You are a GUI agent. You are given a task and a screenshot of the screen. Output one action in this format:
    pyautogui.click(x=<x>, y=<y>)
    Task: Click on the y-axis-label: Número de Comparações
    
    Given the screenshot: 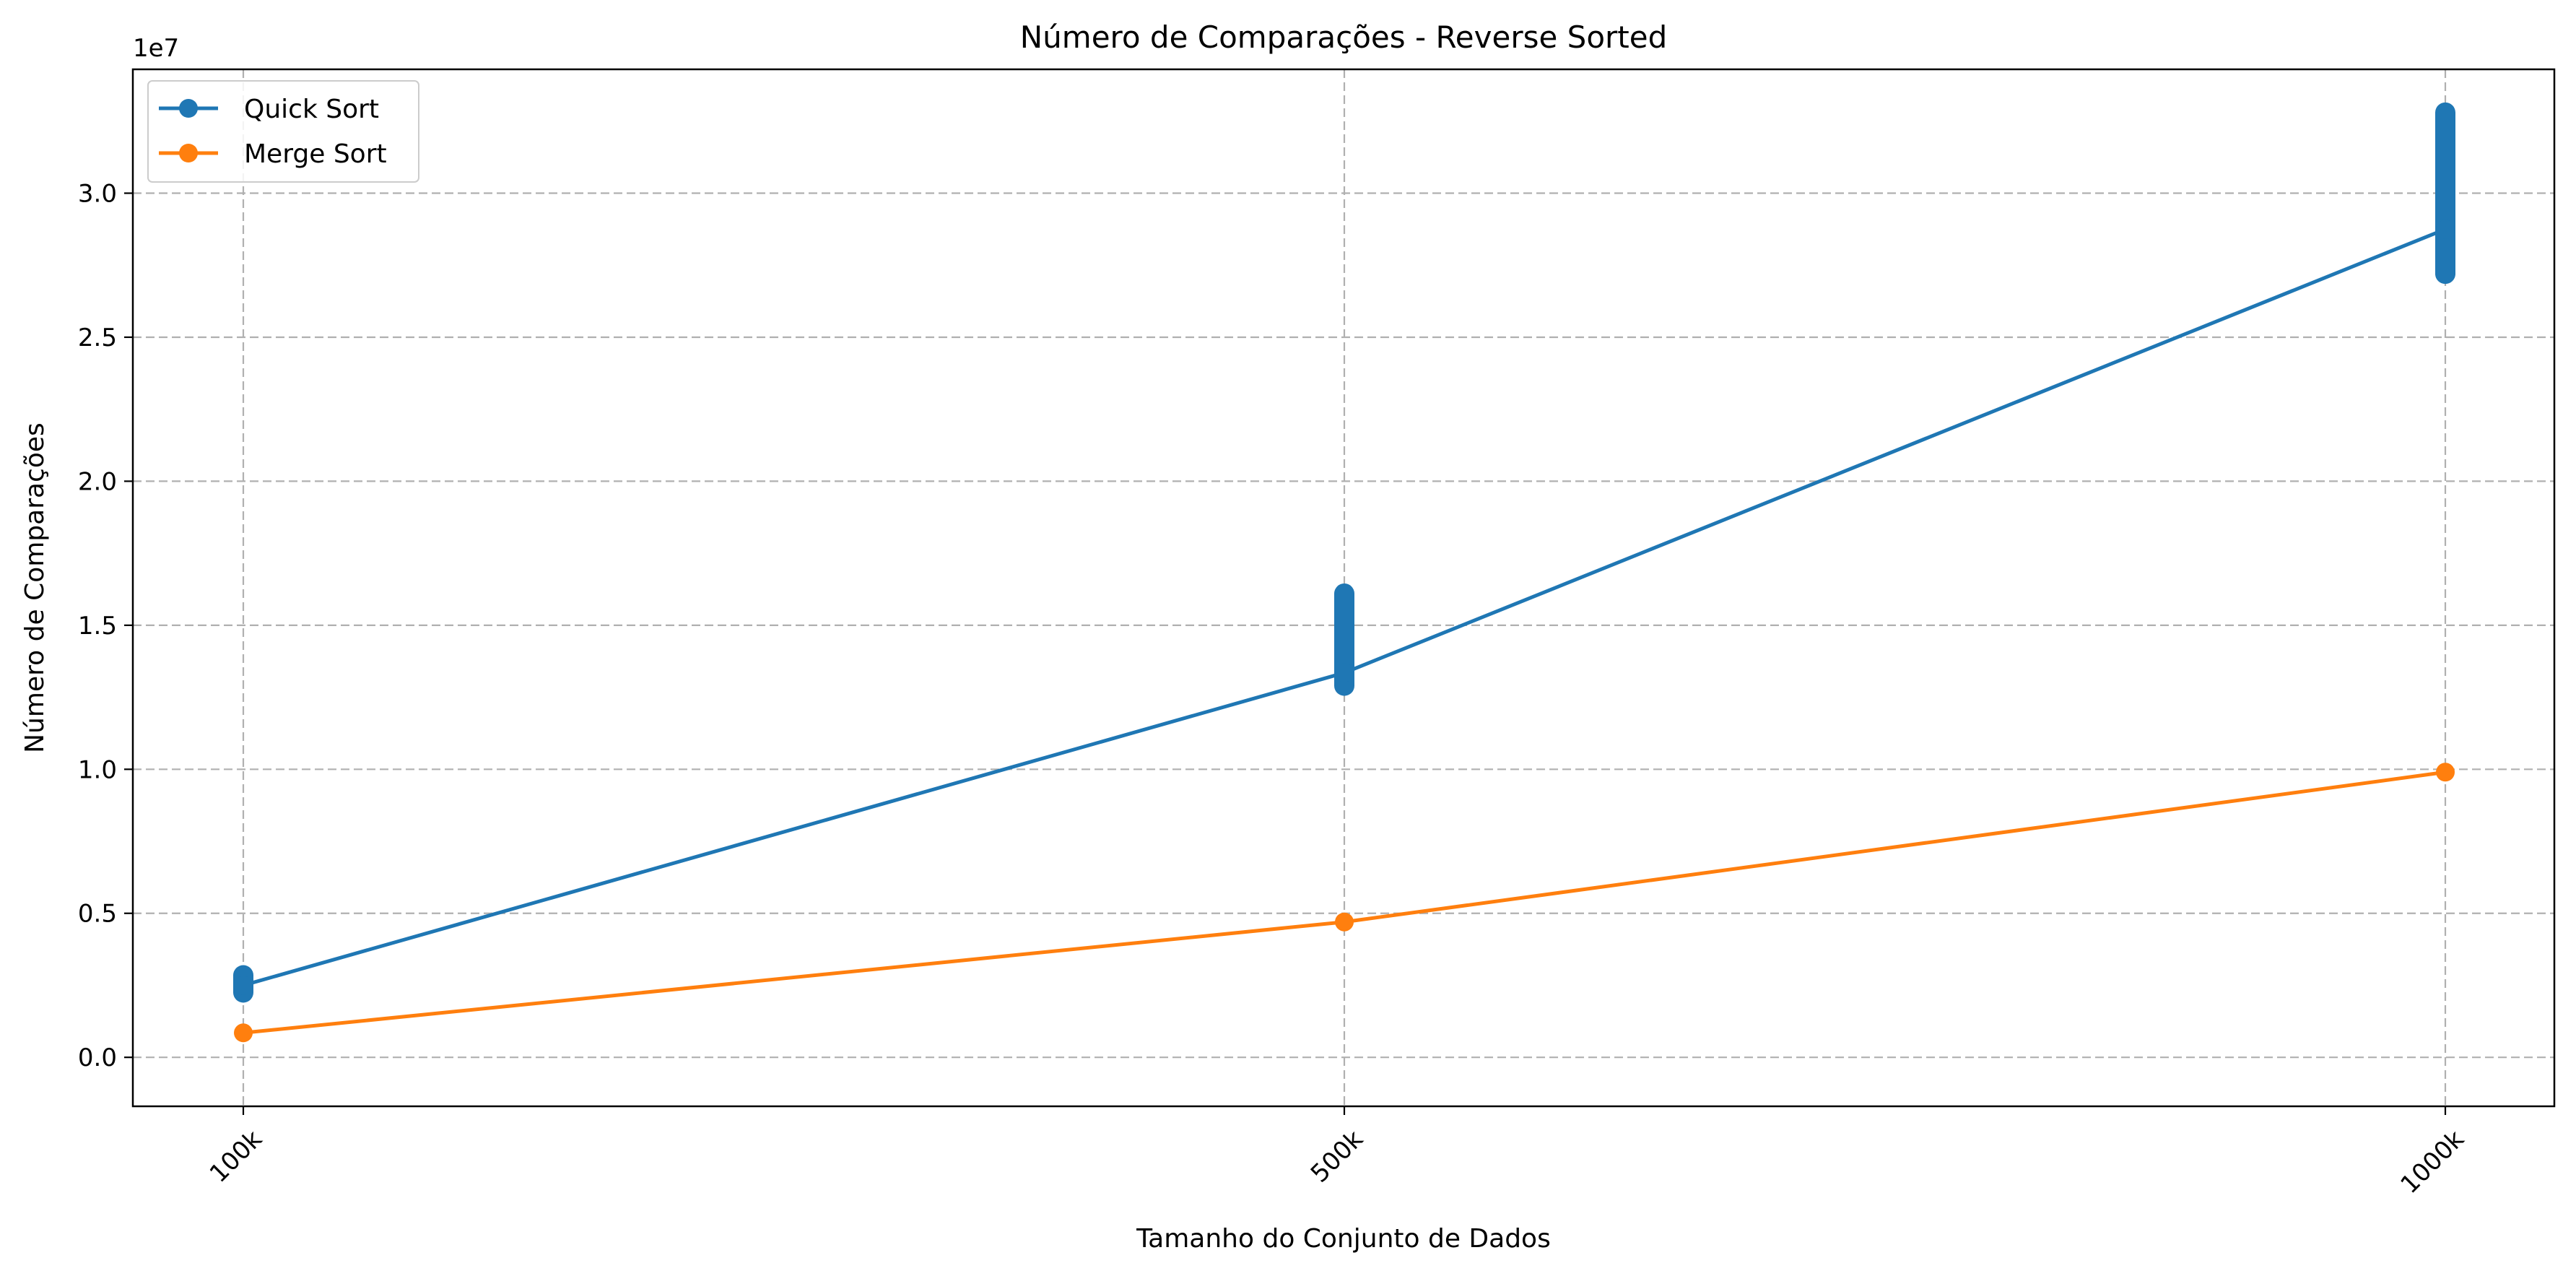 What is the action you would take?
    pyautogui.click(x=35, y=587)
    